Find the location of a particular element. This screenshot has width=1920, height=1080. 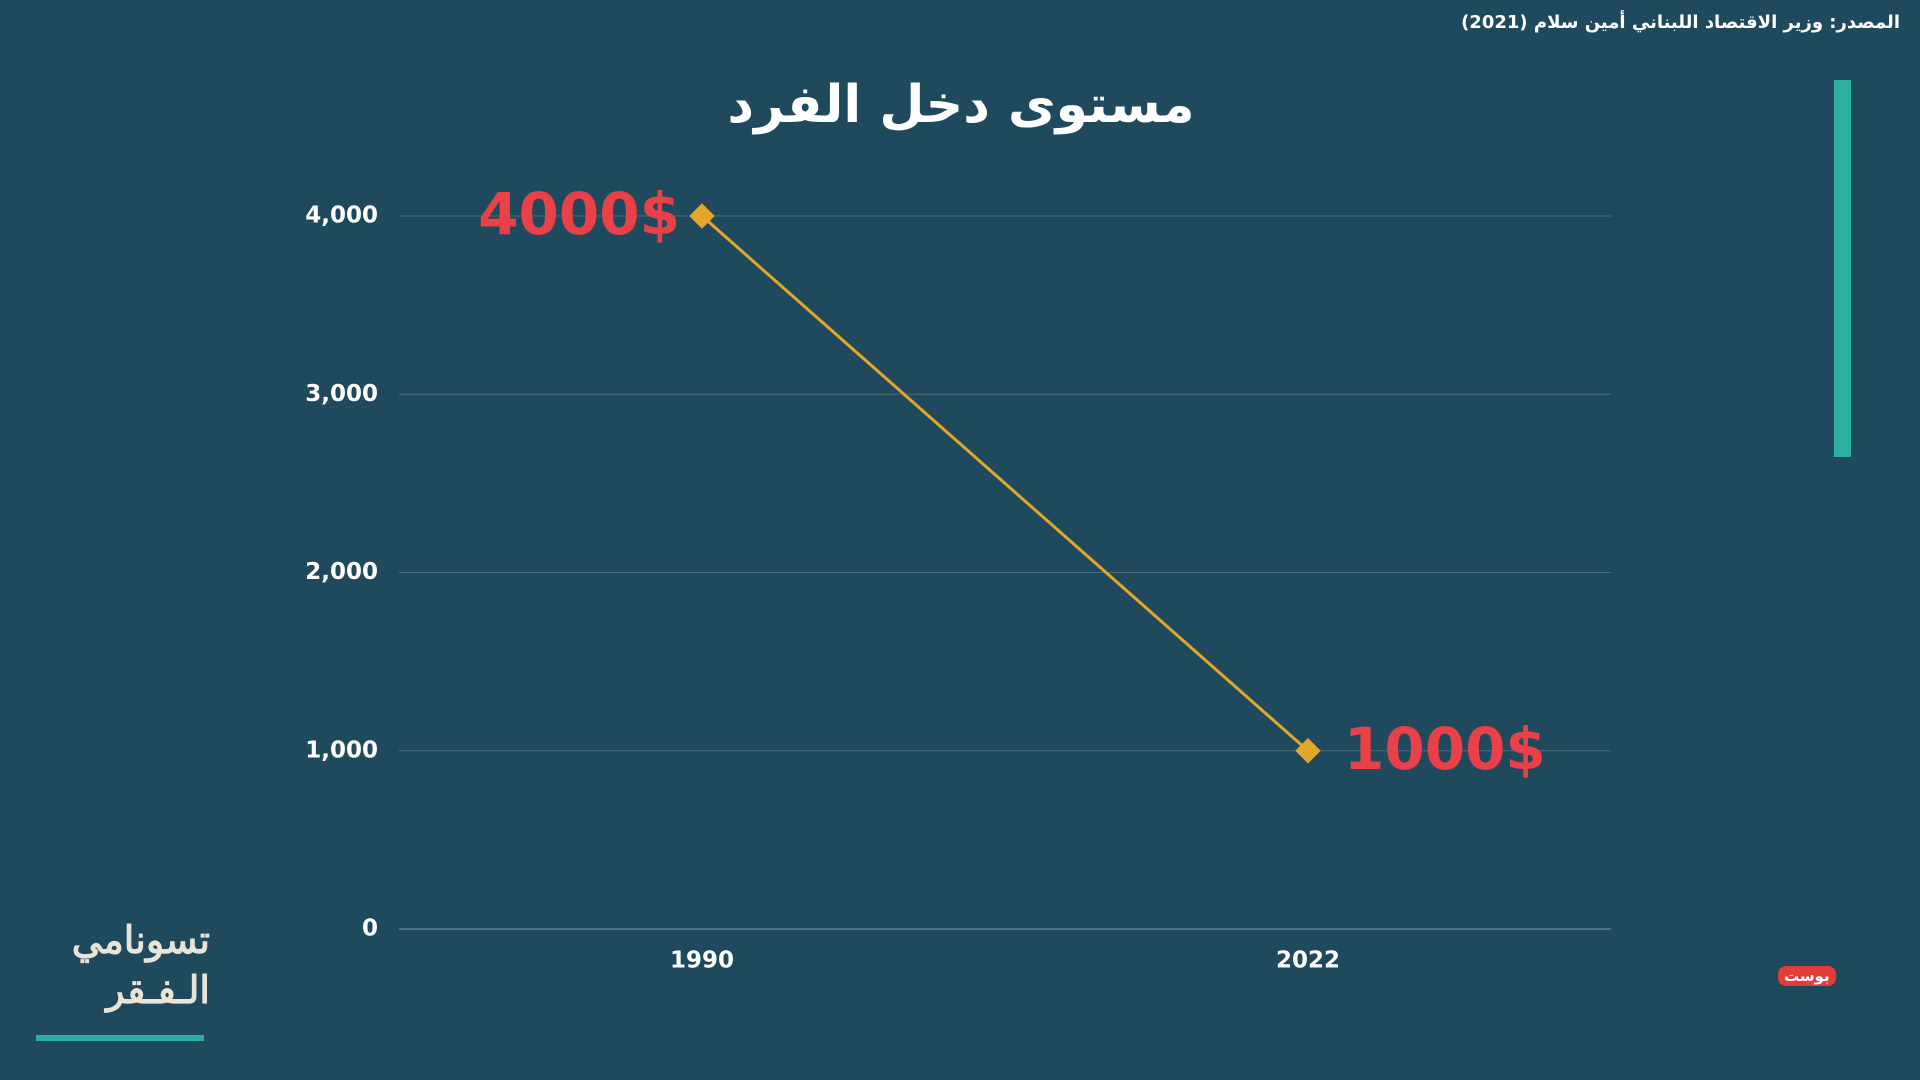

brand: تسونامي الـفـقر is located at coordinates (125, 965).